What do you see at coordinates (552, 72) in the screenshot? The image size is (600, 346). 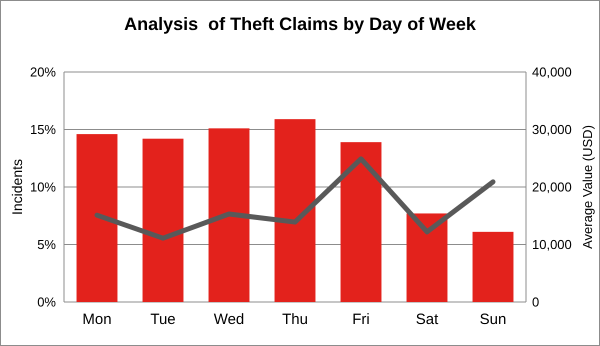 I see `y2-tick-label: 40,000` at bounding box center [552, 72].